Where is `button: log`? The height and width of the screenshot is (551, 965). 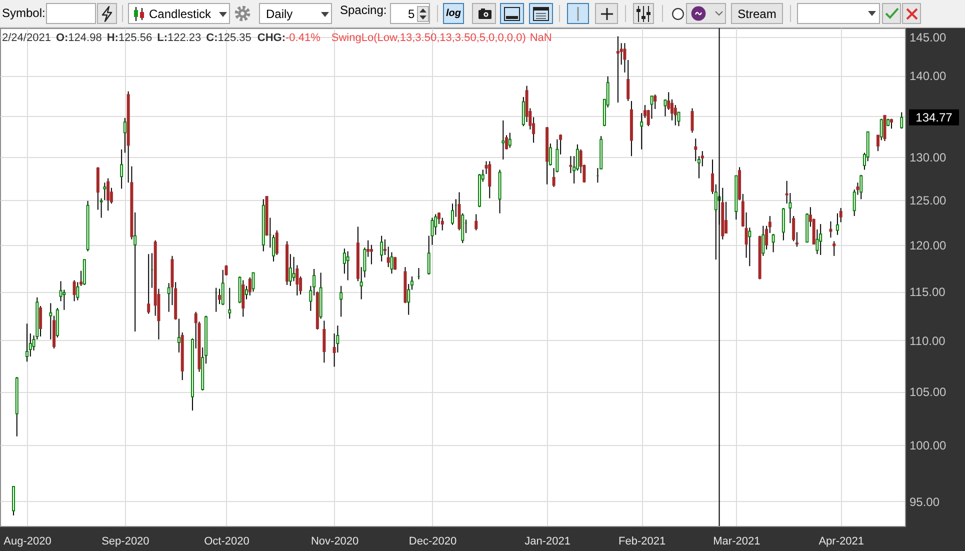 button: log is located at coordinates (453, 13).